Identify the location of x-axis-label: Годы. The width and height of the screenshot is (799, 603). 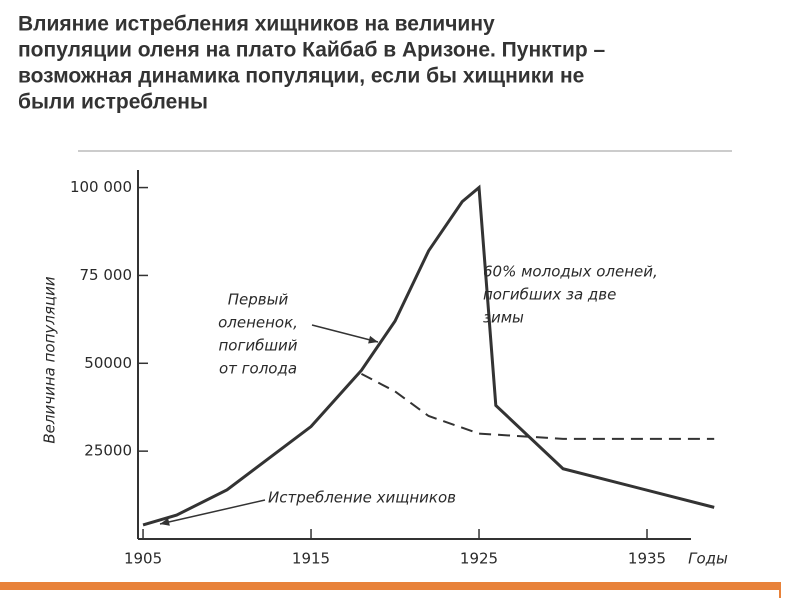
(708, 559).